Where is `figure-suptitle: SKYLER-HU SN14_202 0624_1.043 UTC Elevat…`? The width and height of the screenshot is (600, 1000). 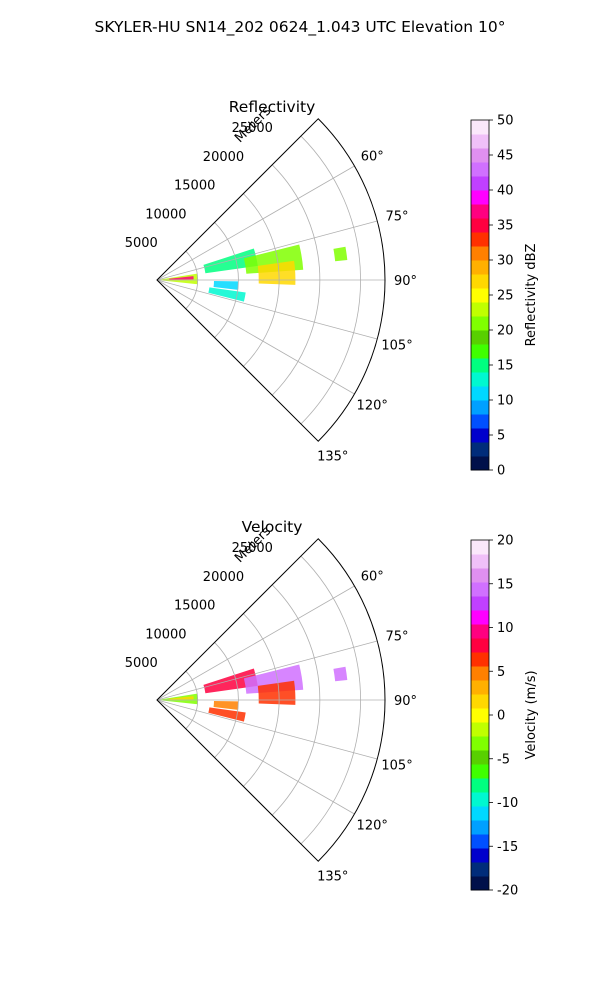 figure-suptitle: SKYLER-HU SN14_202 0624_1.043 UTC Elevat… is located at coordinates (300, 27).